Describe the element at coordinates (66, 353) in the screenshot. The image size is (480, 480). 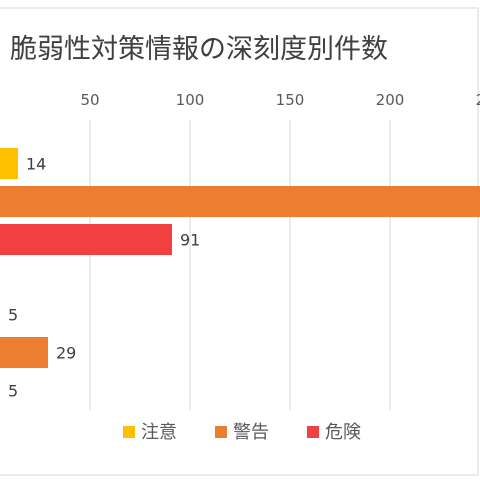
I see `data-label: 29` at that location.